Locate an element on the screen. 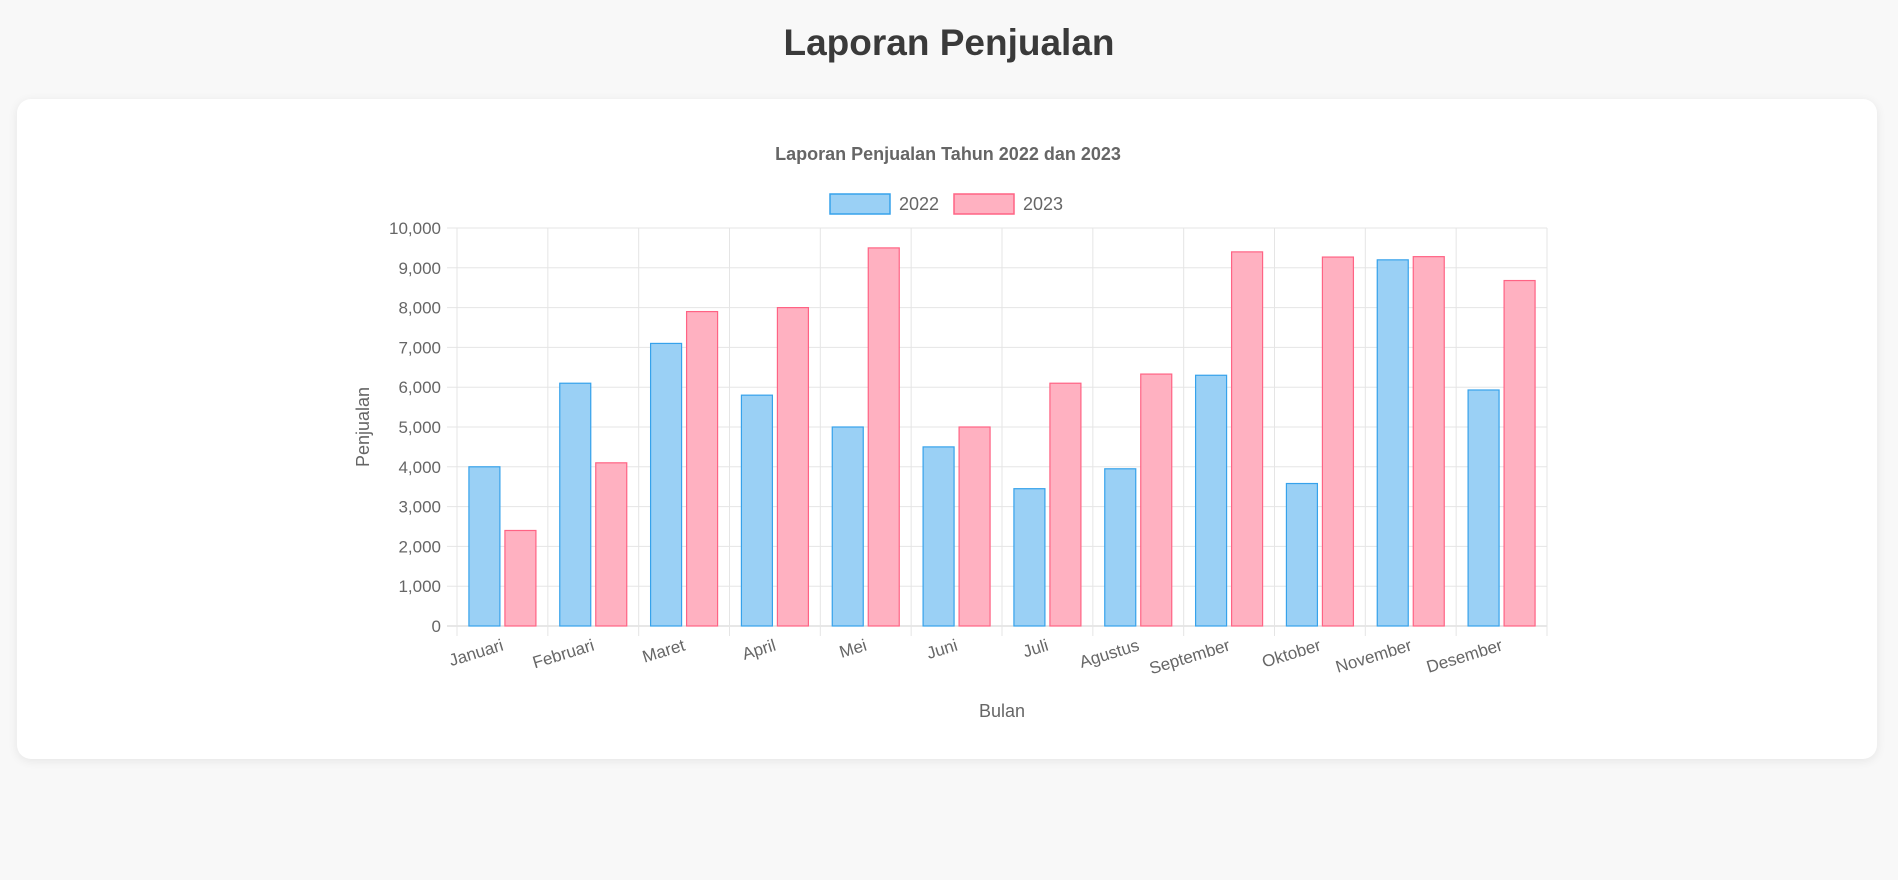 The width and height of the screenshot is (1898, 880). y-tick-label: 6,000 is located at coordinates (419, 387).